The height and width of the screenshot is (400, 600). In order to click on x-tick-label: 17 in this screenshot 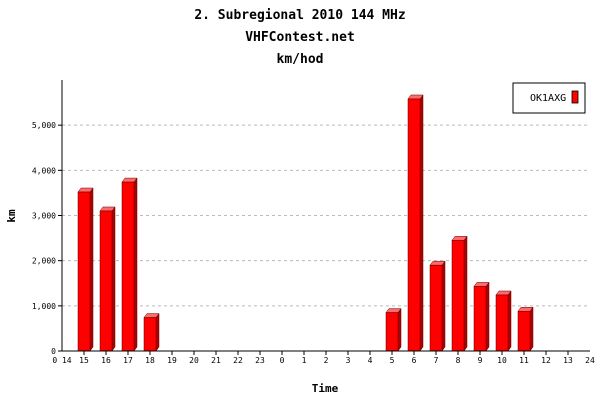, I will do `click(128, 360)`.